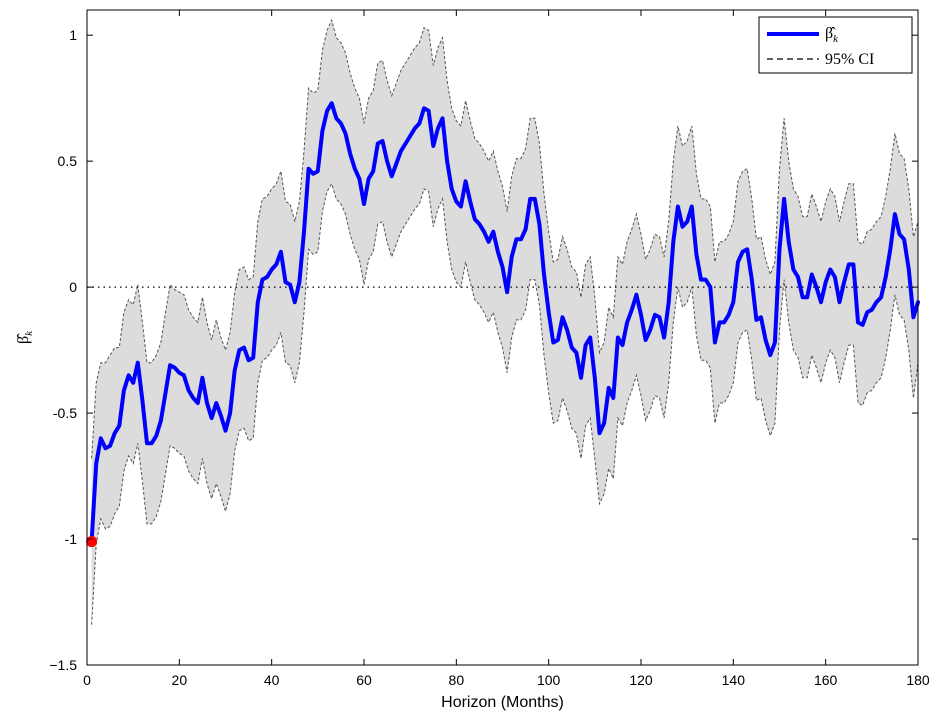 Image resolution: width=935 pixels, height=717 pixels. What do you see at coordinates (87, 680) in the screenshot?
I see `x-tick-label: 0` at bounding box center [87, 680].